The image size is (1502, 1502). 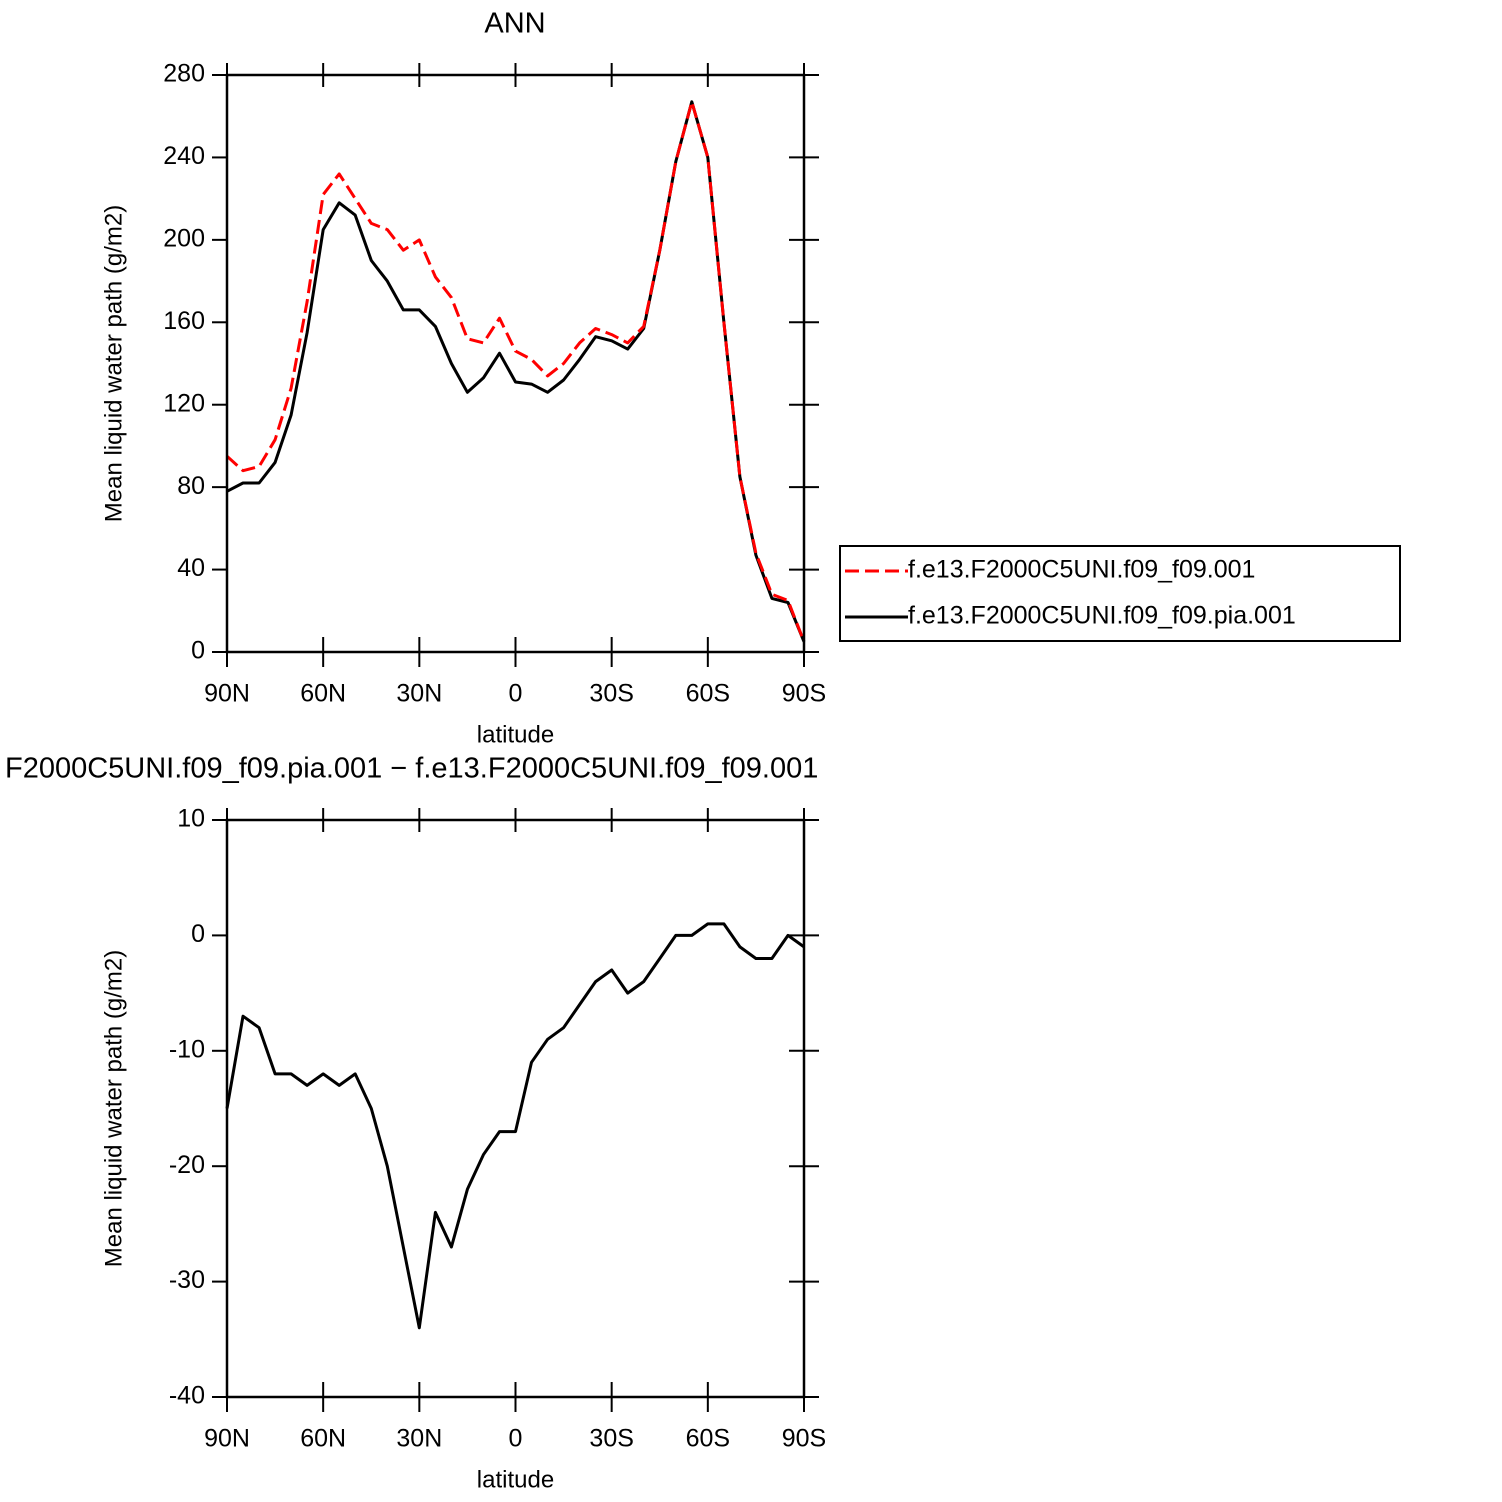 I want to click on y-tick-label: 280, so click(x=184, y=74).